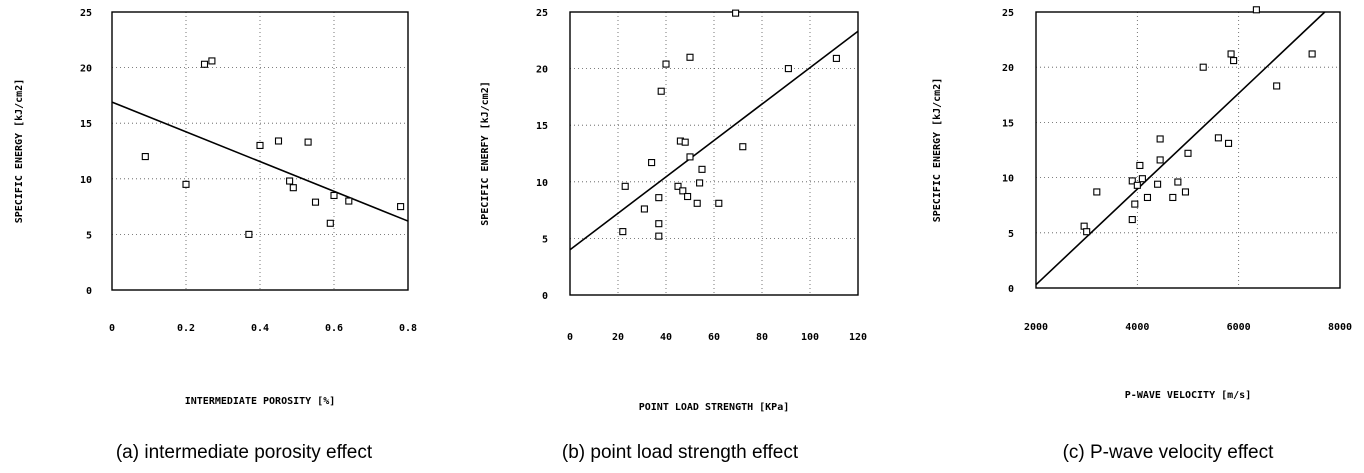 The width and height of the screenshot is (1364, 473). I want to click on grid, so click(260, 151).